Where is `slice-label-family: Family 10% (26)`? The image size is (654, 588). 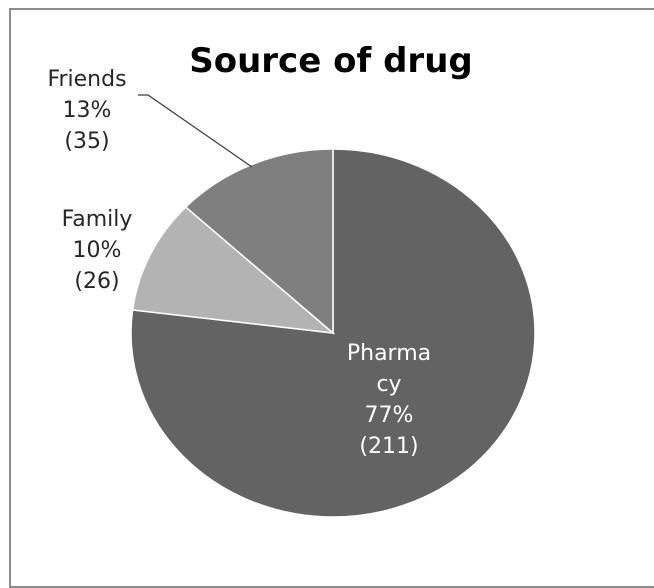 slice-label-family: Family 10% (26) is located at coordinates (97, 250).